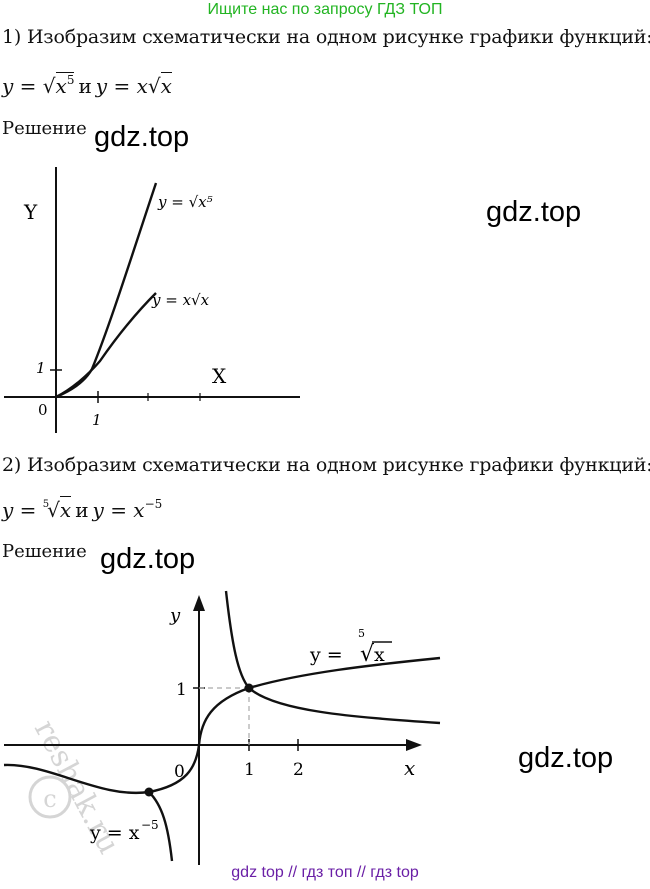 The image size is (650, 889). Describe the element at coordinates (326, 655) in the screenshot. I see `t2-curve1-text: y =` at that location.